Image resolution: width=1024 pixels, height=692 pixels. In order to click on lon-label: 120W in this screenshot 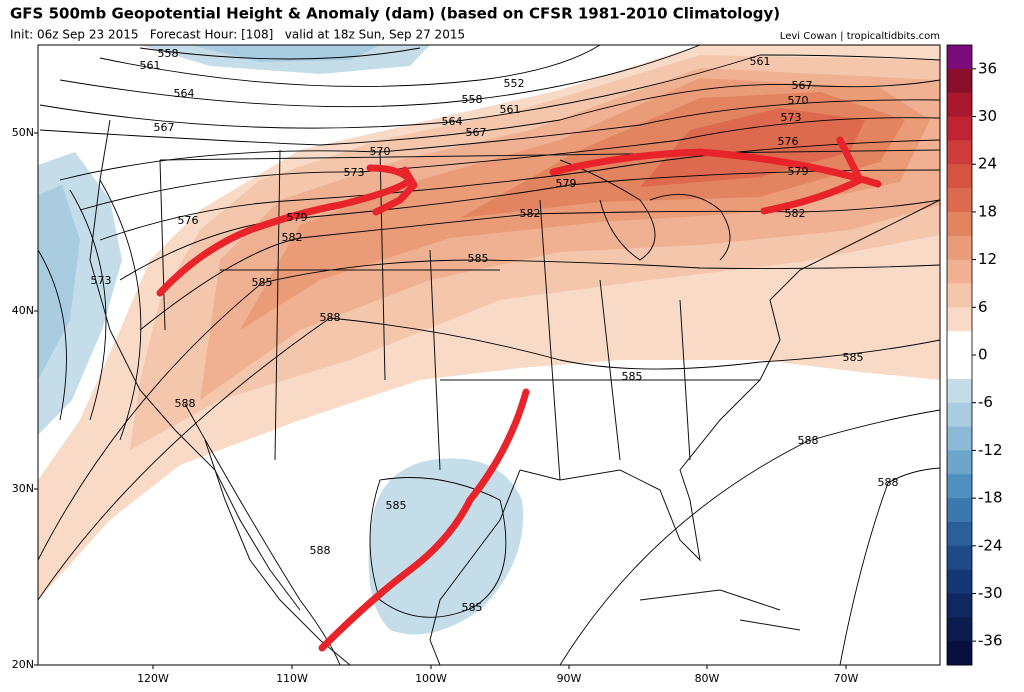, I will do `click(153, 678)`.